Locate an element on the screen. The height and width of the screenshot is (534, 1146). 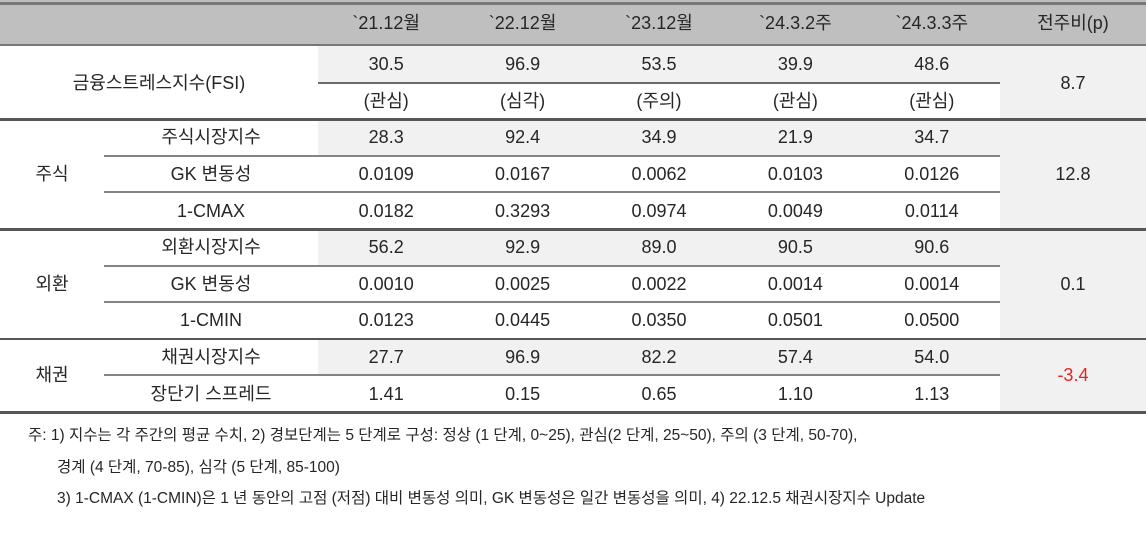
column-header: `24.3.2주 is located at coordinates (795, 23).